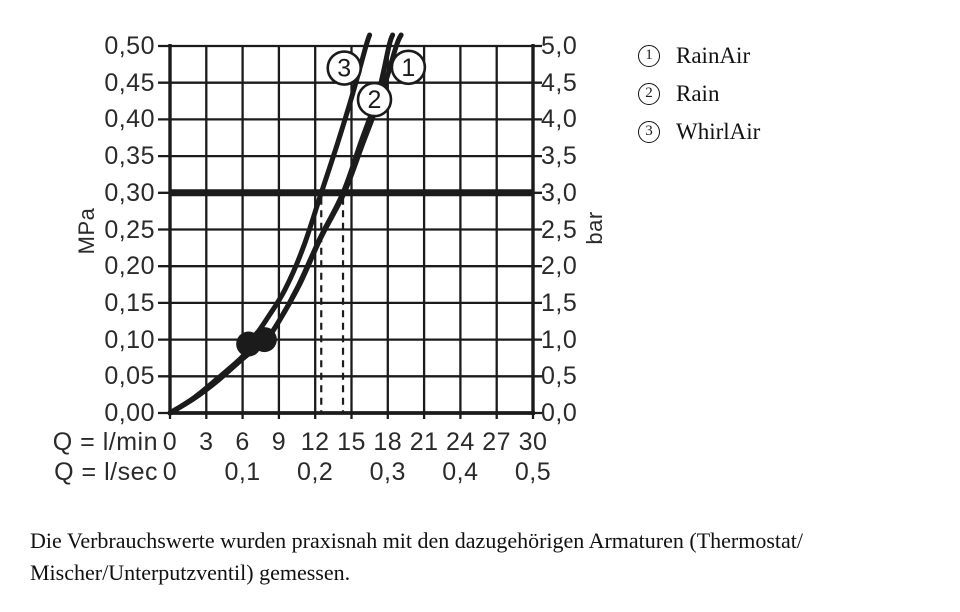  Describe the element at coordinates (533, 442) in the screenshot. I see `x-lmin-tick-30: 30` at that location.